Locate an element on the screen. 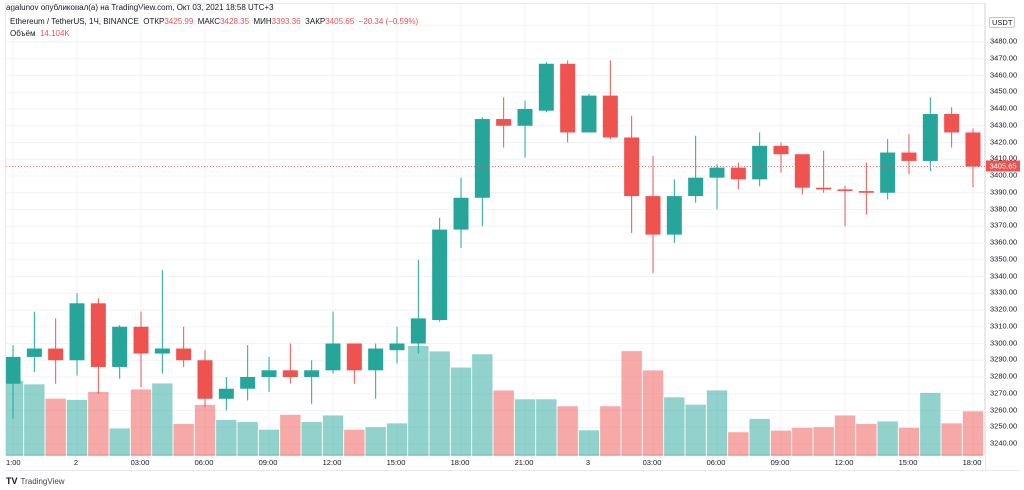 The height and width of the screenshot is (490, 1024). time-tick-label: 2 is located at coordinates (76, 462).